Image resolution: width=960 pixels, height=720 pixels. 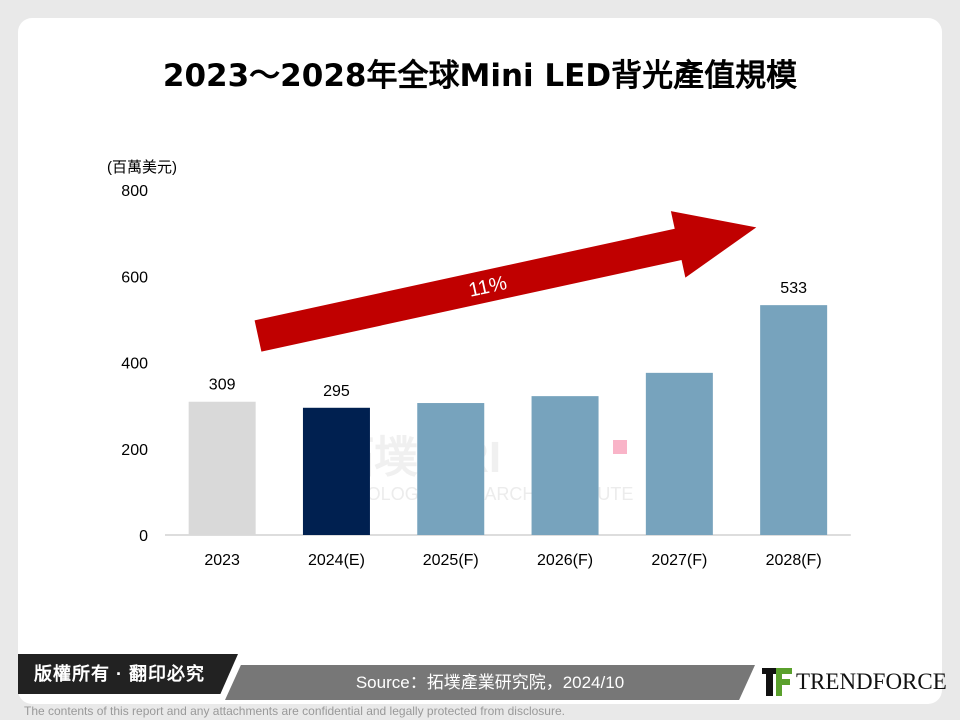 What do you see at coordinates (336, 391) in the screenshot?
I see `data-label: 295` at bounding box center [336, 391].